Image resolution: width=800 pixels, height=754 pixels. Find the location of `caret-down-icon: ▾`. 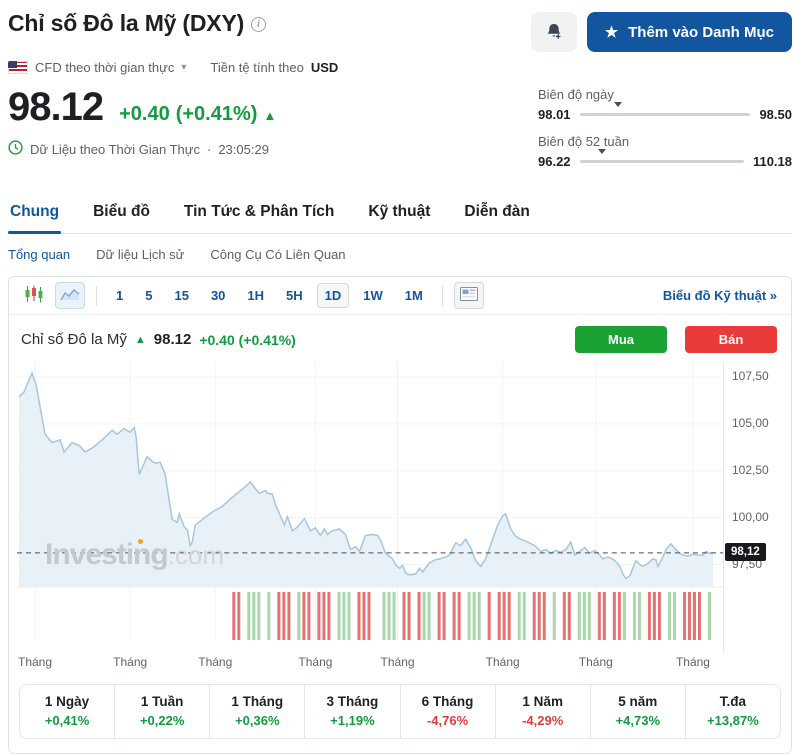

caret-down-icon: ▾ is located at coordinates (184, 67).